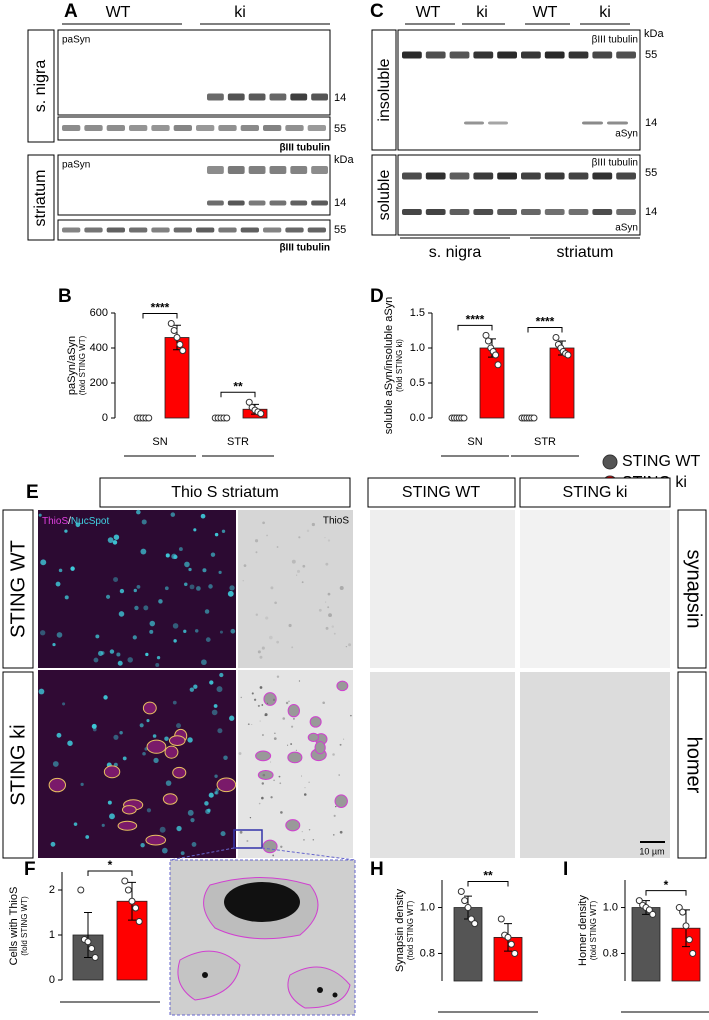 This screenshot has height=1020, width=709. I want to click on significance-bracket, so click(475, 327).